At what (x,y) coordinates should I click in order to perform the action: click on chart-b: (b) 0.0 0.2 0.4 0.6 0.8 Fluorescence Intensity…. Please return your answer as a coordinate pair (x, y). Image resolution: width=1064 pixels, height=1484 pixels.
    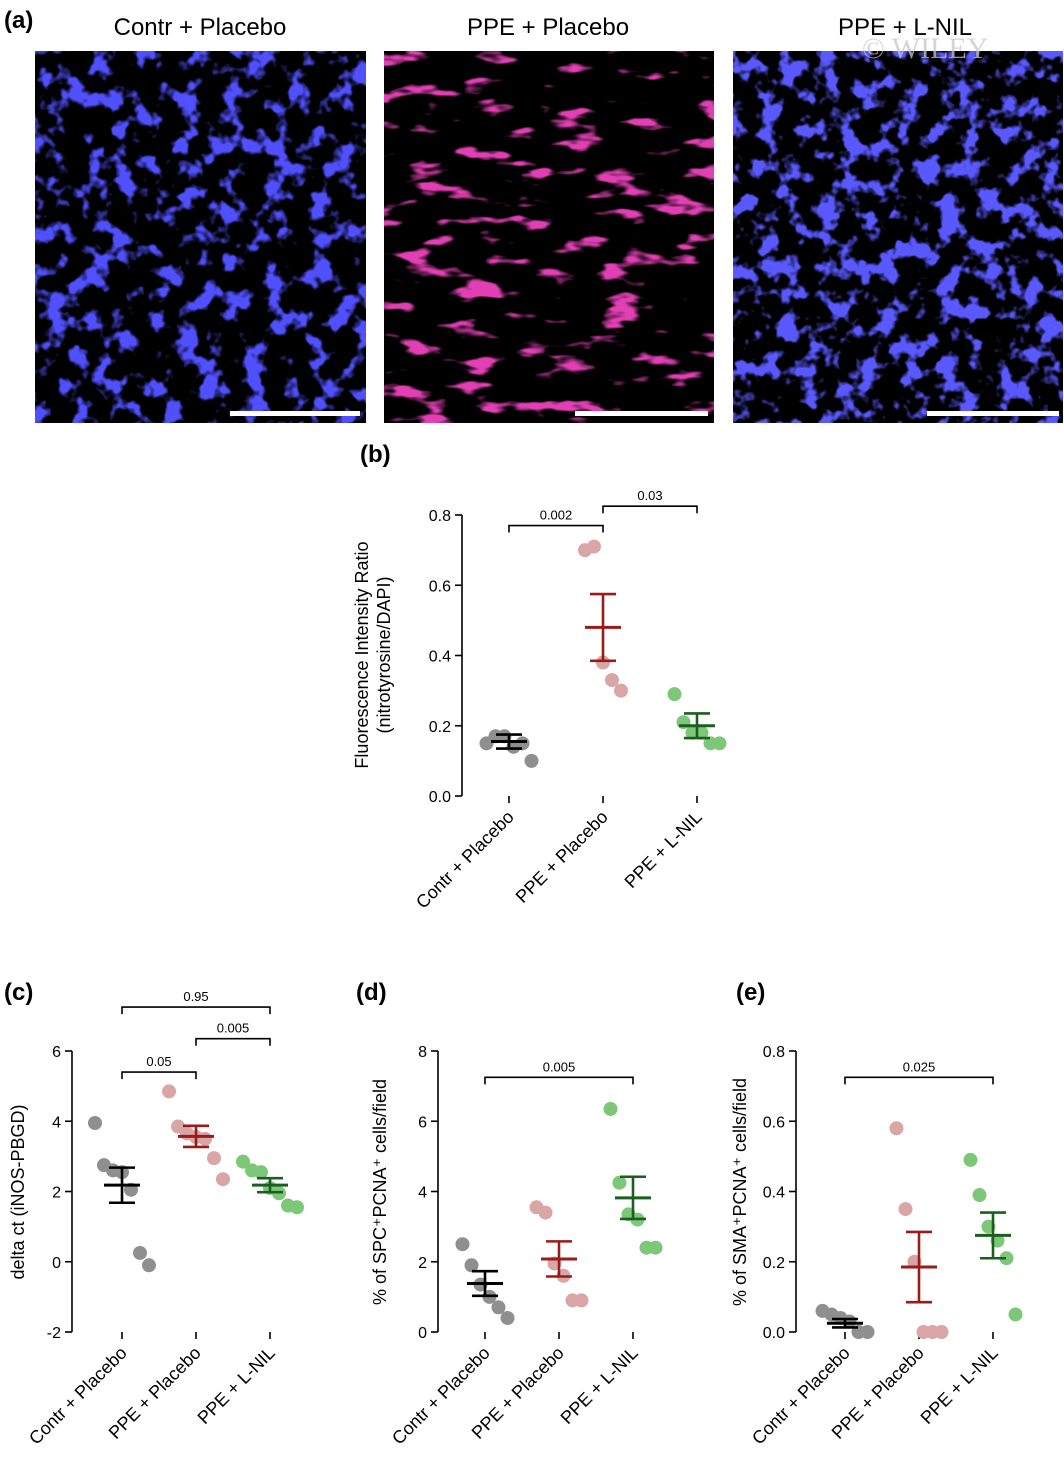
    Looking at the image, I should click on (539, 676).